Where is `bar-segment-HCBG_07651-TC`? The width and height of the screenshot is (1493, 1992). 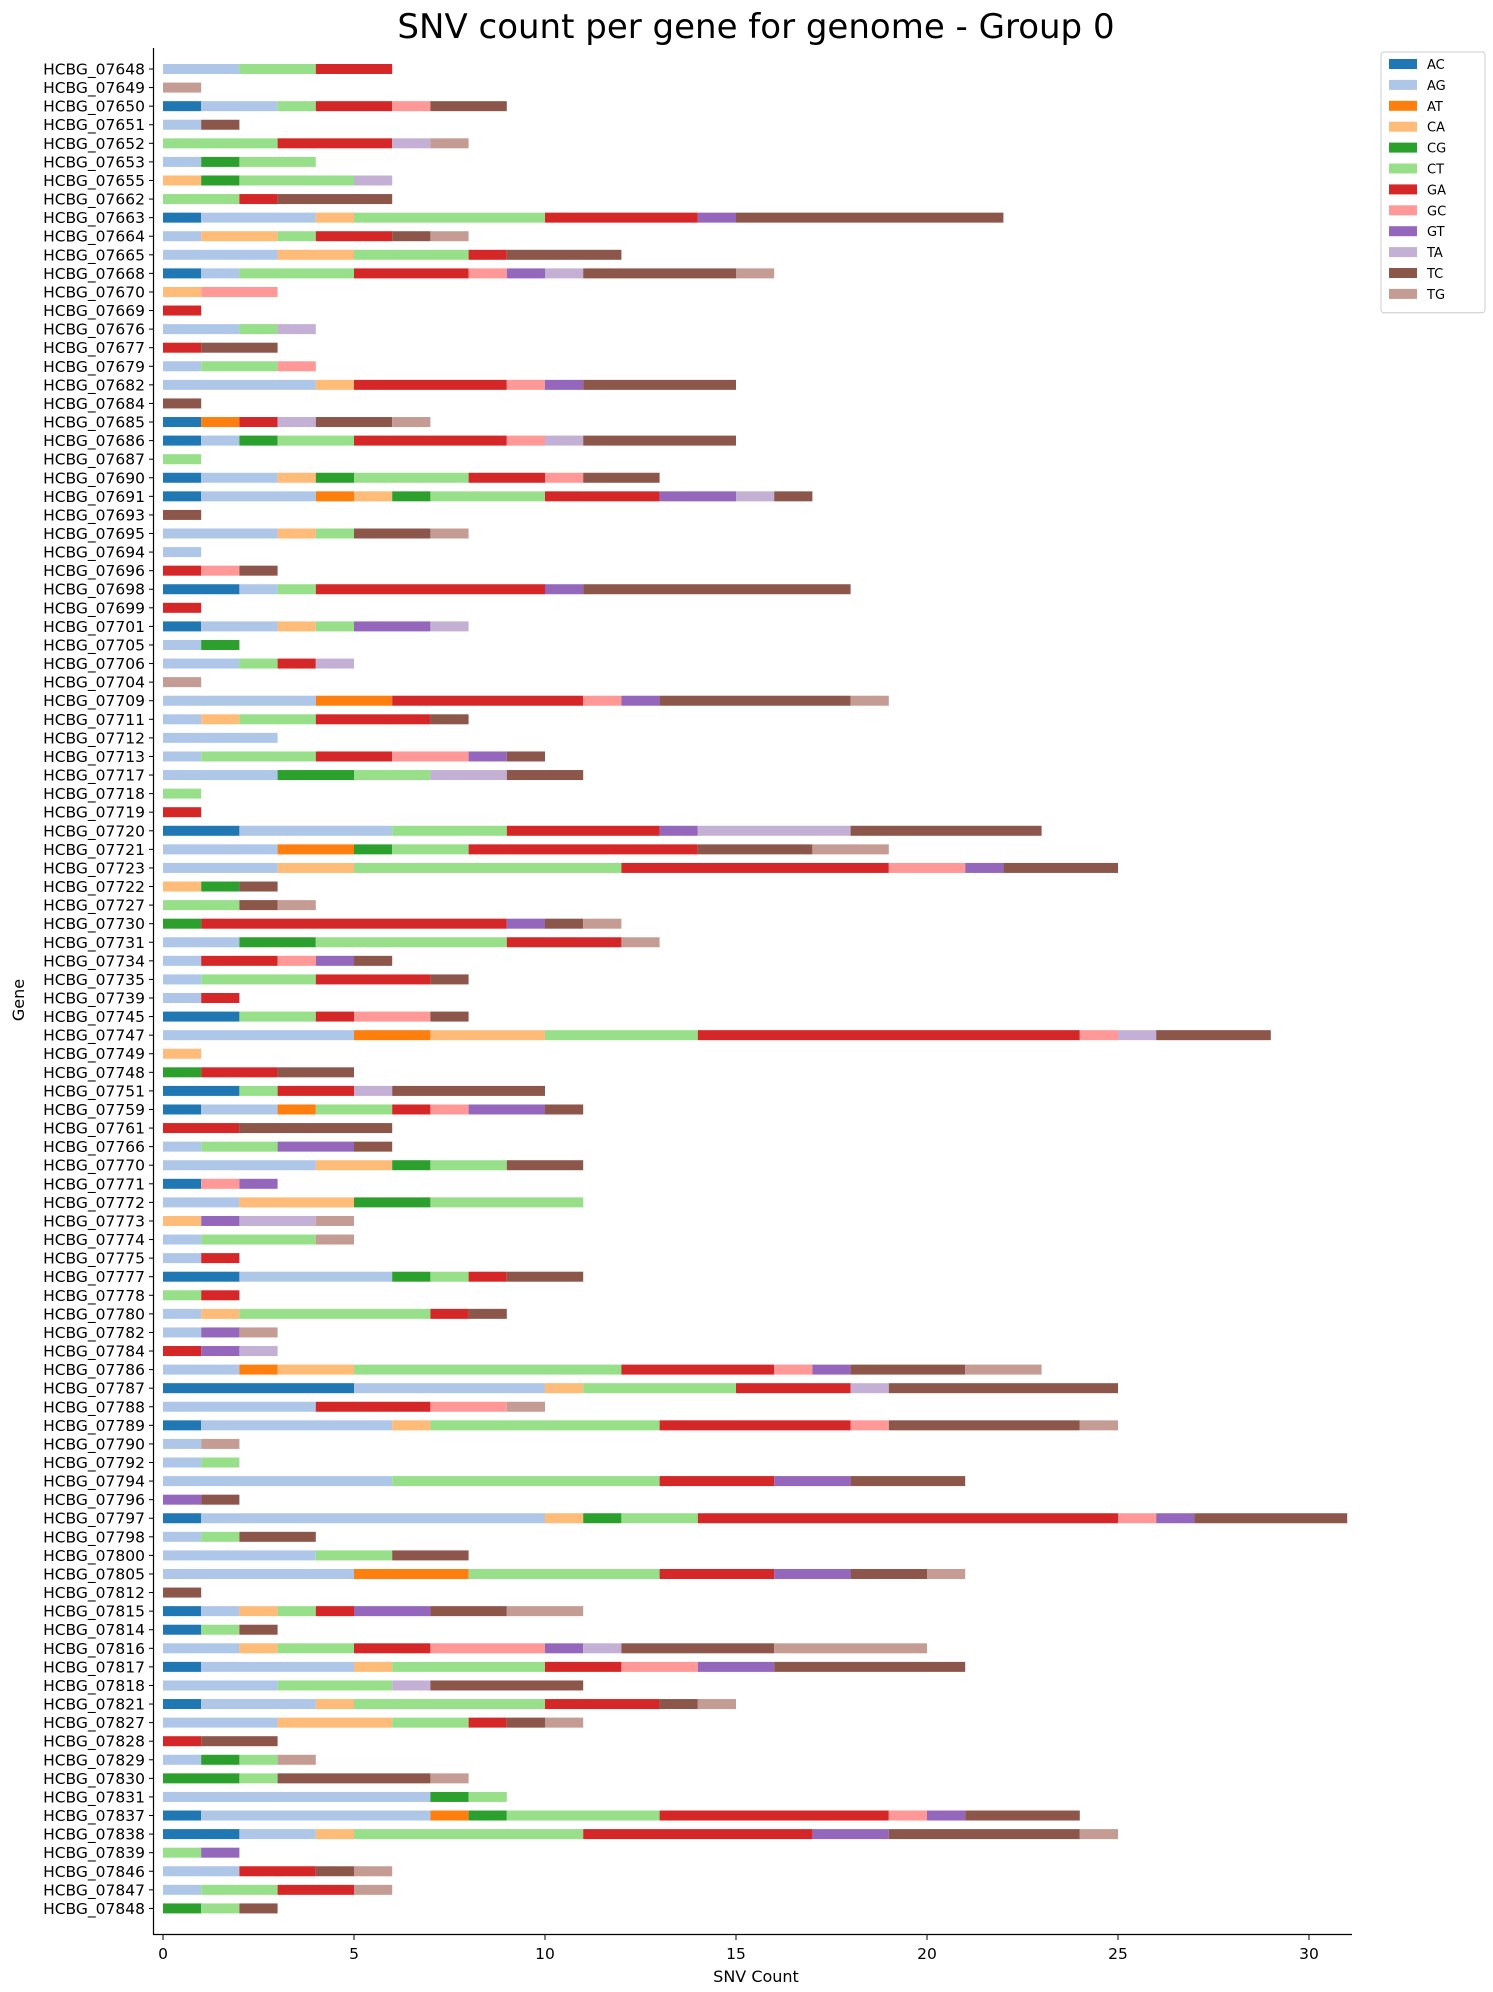
bar-segment-HCBG_07651-TC is located at coordinates (220, 124).